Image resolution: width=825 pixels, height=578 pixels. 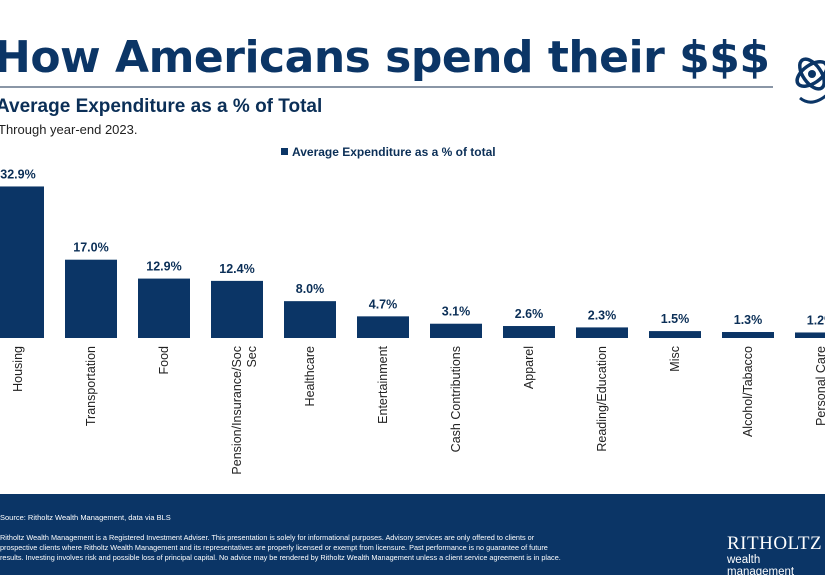 What do you see at coordinates (602, 399) in the screenshot?
I see `category-label: Reading/Education` at bounding box center [602, 399].